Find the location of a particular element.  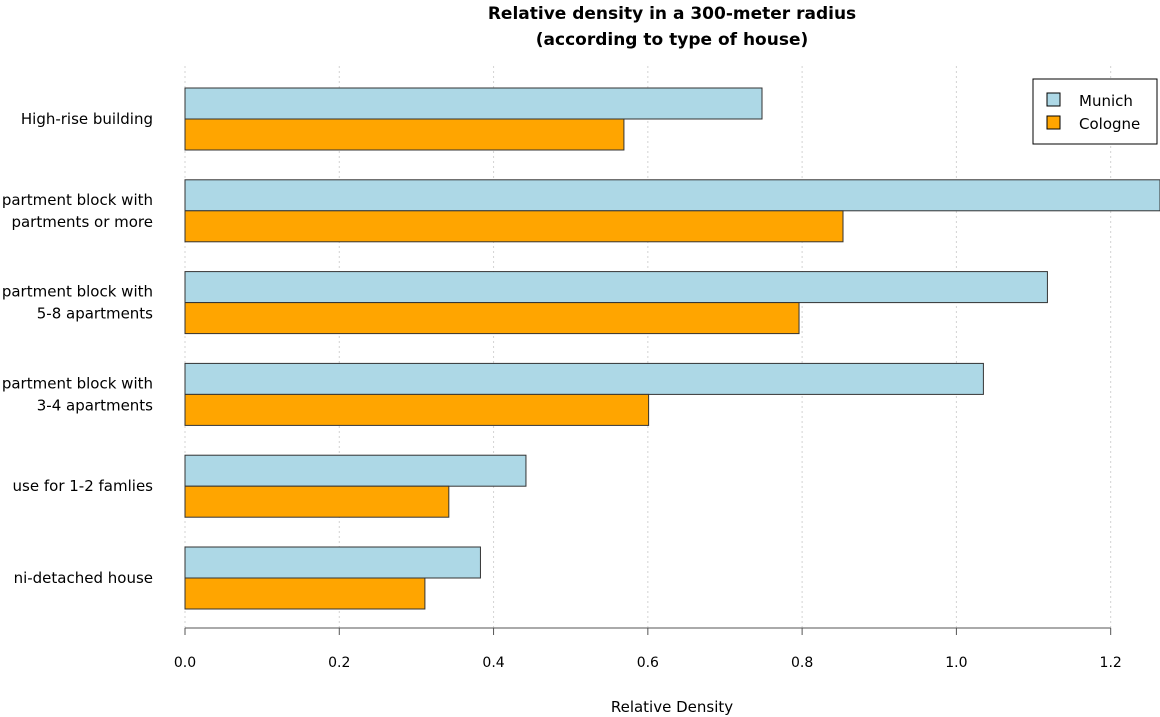

legend-label-cologne: Cologne is located at coordinates (1109, 124).